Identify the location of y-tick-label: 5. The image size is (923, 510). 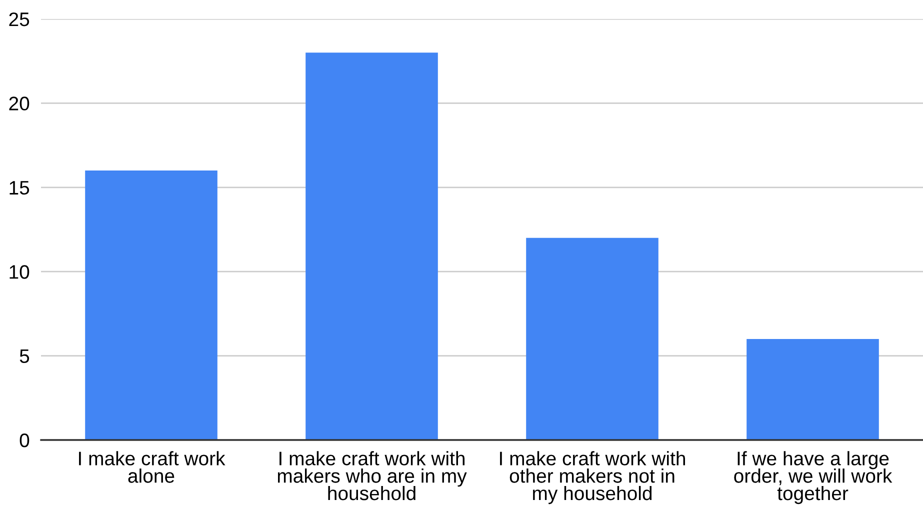
(25, 356).